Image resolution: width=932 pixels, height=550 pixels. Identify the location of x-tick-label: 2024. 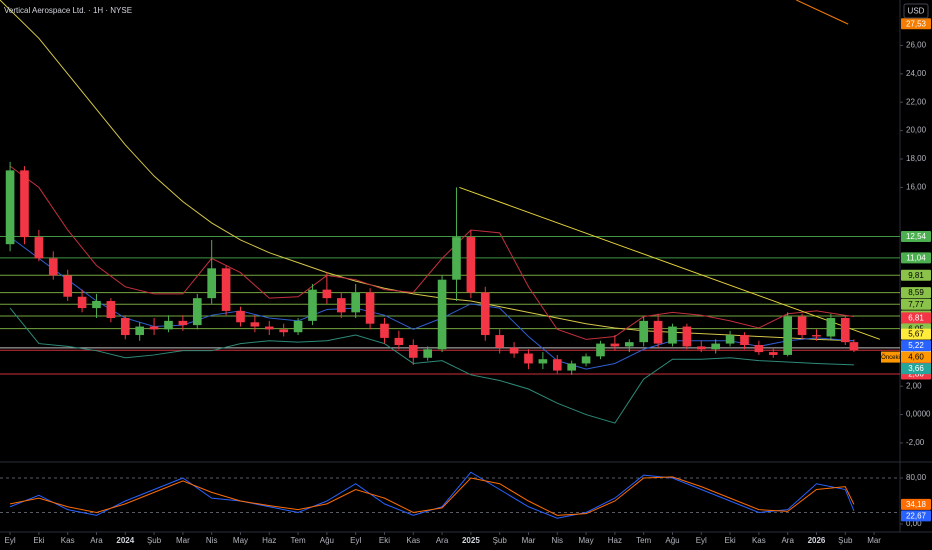
(125, 540).